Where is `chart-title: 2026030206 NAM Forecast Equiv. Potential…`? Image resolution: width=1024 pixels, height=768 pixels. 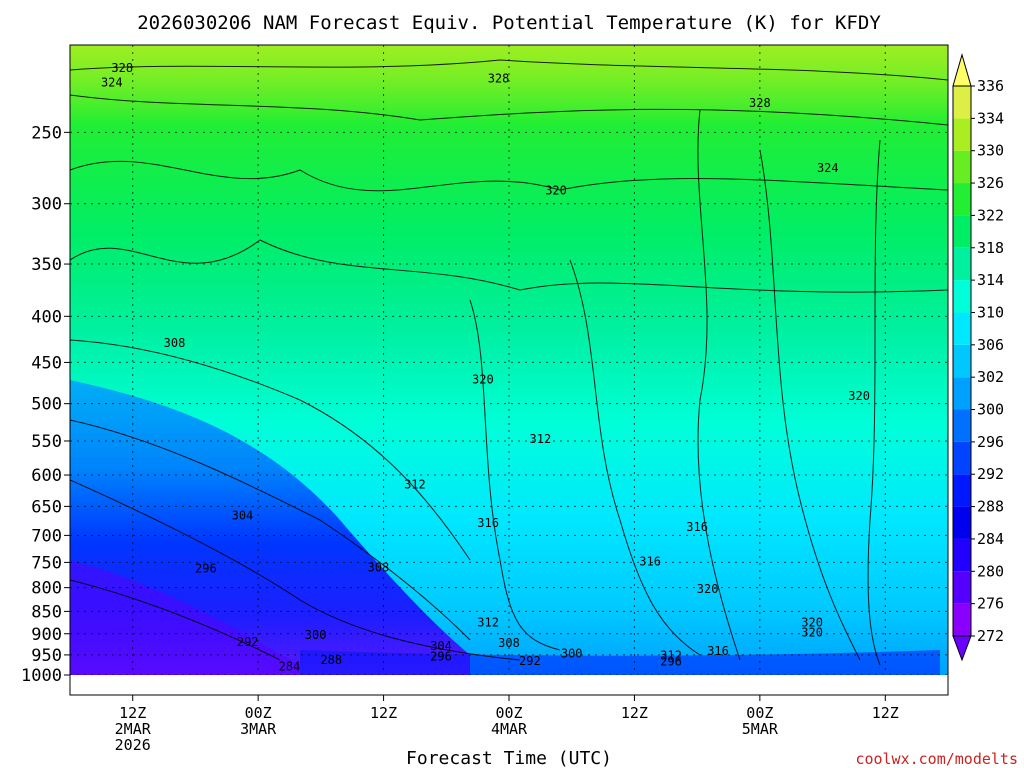
chart-title: 2026030206 NAM Forecast Equiv. Potential… is located at coordinates (509, 23).